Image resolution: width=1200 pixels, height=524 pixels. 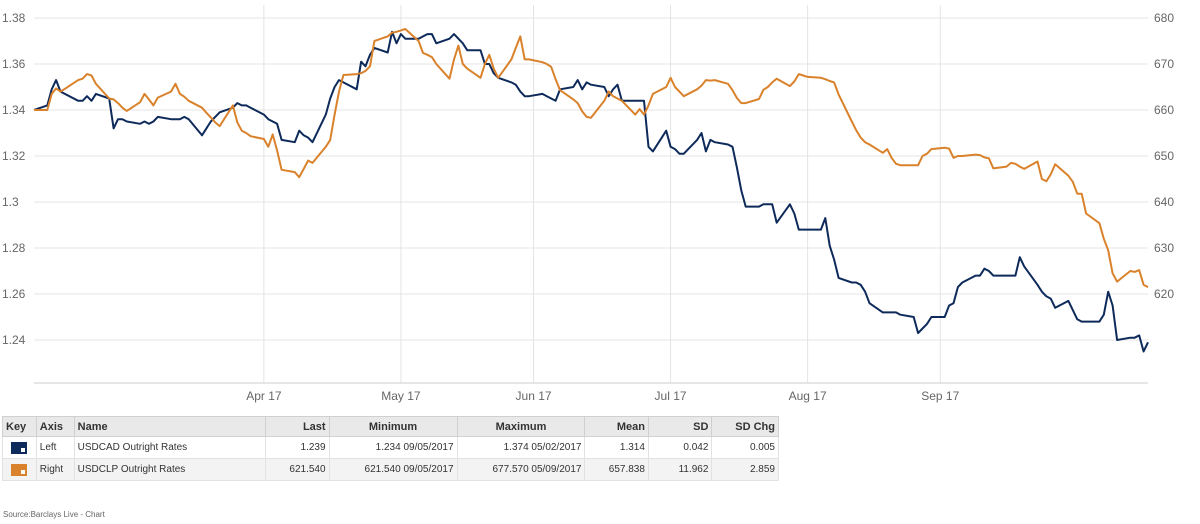 What do you see at coordinates (54, 514) in the screenshot?
I see `source-caption: Source:Barclays Live - Chart` at bounding box center [54, 514].